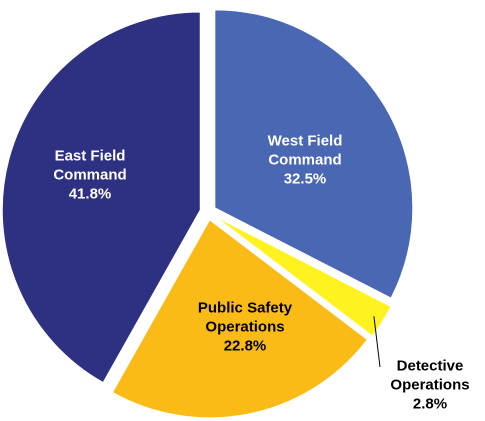 The height and width of the screenshot is (421, 485). I want to click on slice-name: Public Safety Operations, so click(245, 317).